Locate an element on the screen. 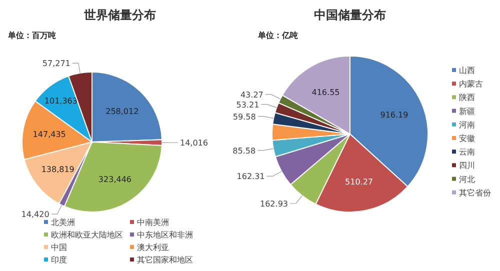 The height and width of the screenshot is (271, 500). legend-label: 内蒙古 is located at coordinates (471, 84).